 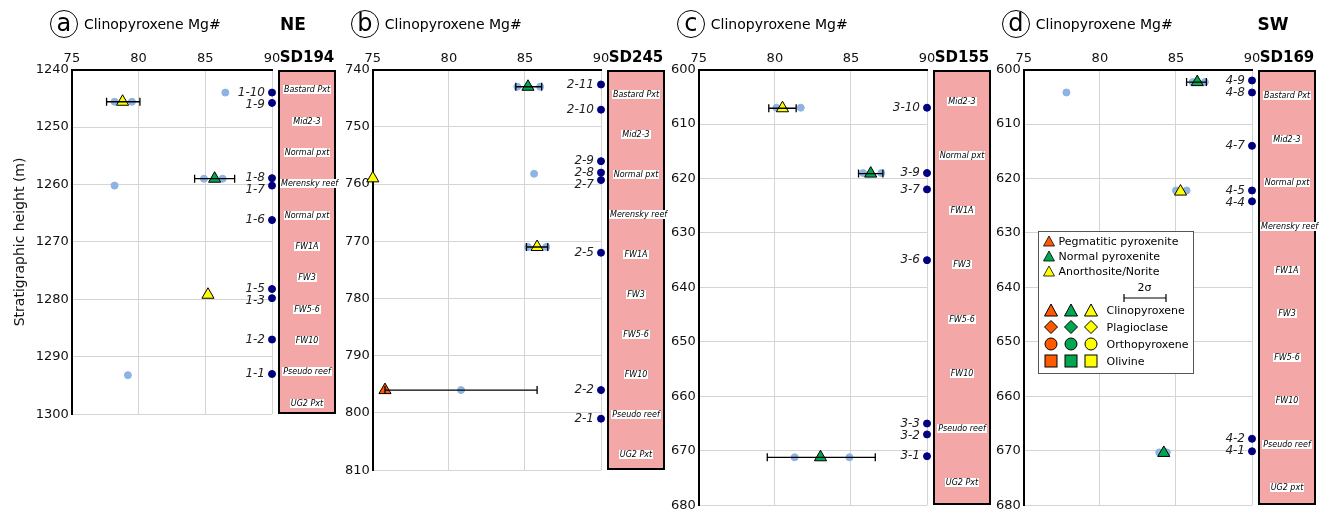 What do you see at coordinates (255, 373) in the screenshot?
I see `data-label: 1-1` at bounding box center [255, 373].